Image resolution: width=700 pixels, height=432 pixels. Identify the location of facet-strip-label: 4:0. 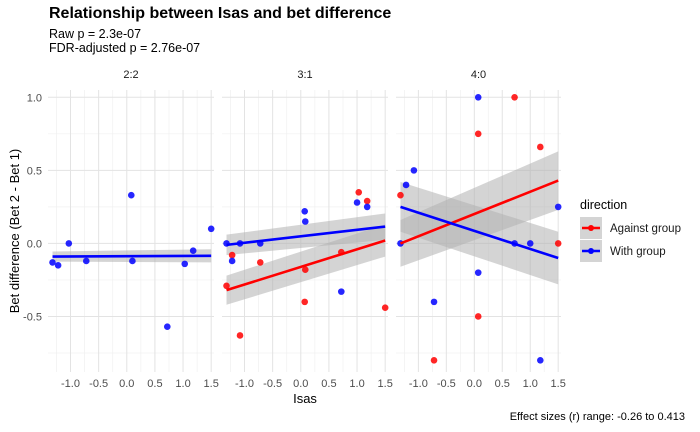
(478, 75).